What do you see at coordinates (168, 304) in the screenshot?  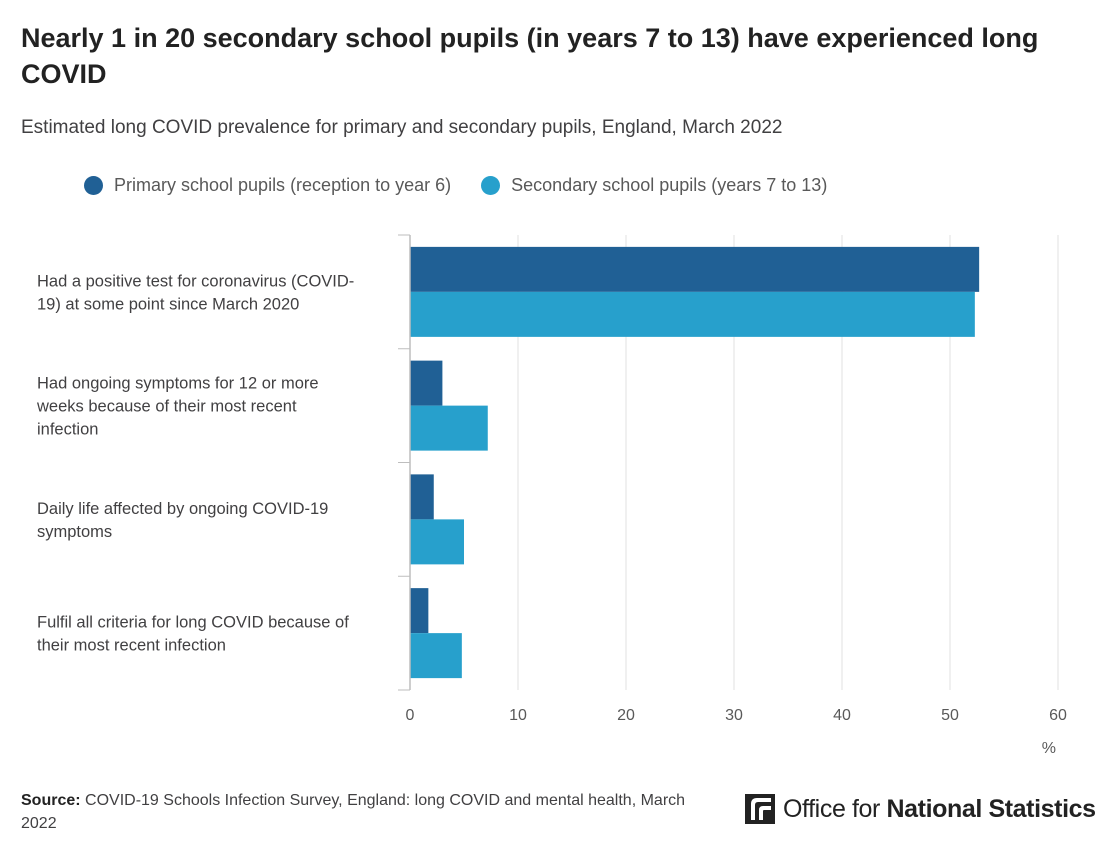 I see `category-label-line: 19) at some point since March 2020` at bounding box center [168, 304].